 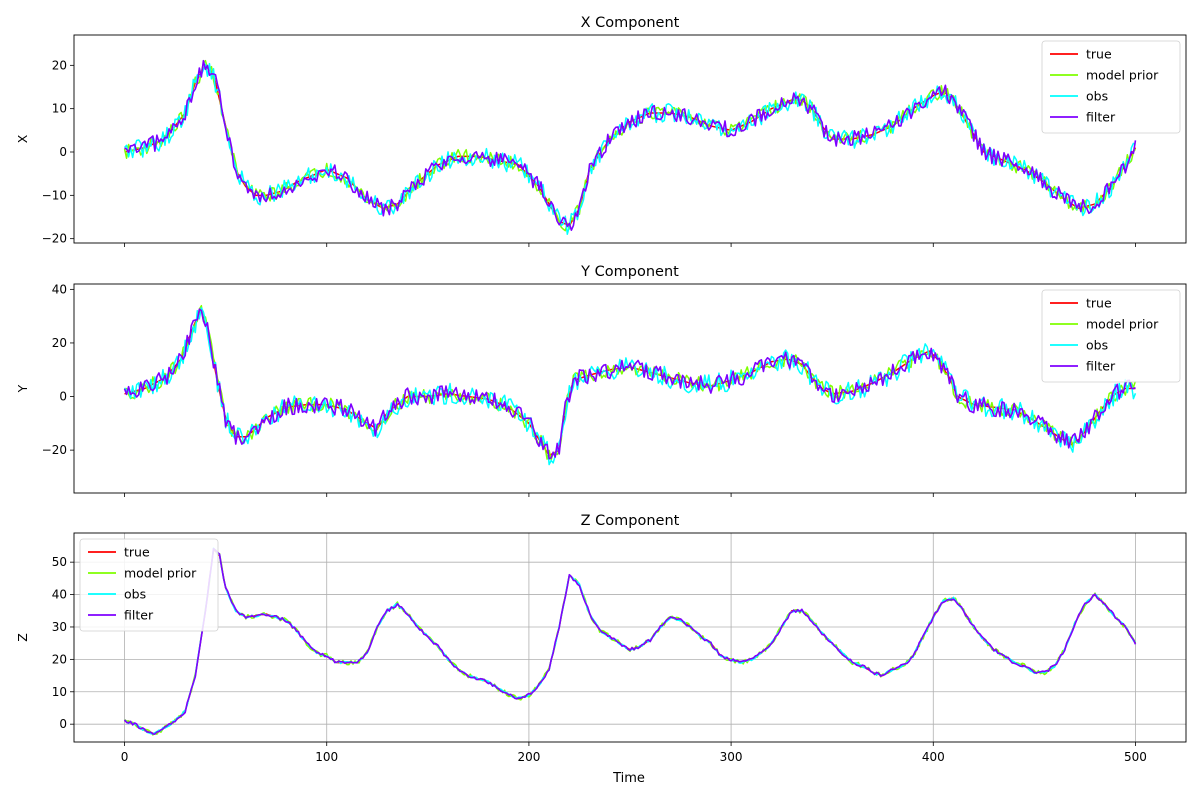 What do you see at coordinates (54, 195) in the screenshot?
I see `y-tick-label: −10` at bounding box center [54, 195].